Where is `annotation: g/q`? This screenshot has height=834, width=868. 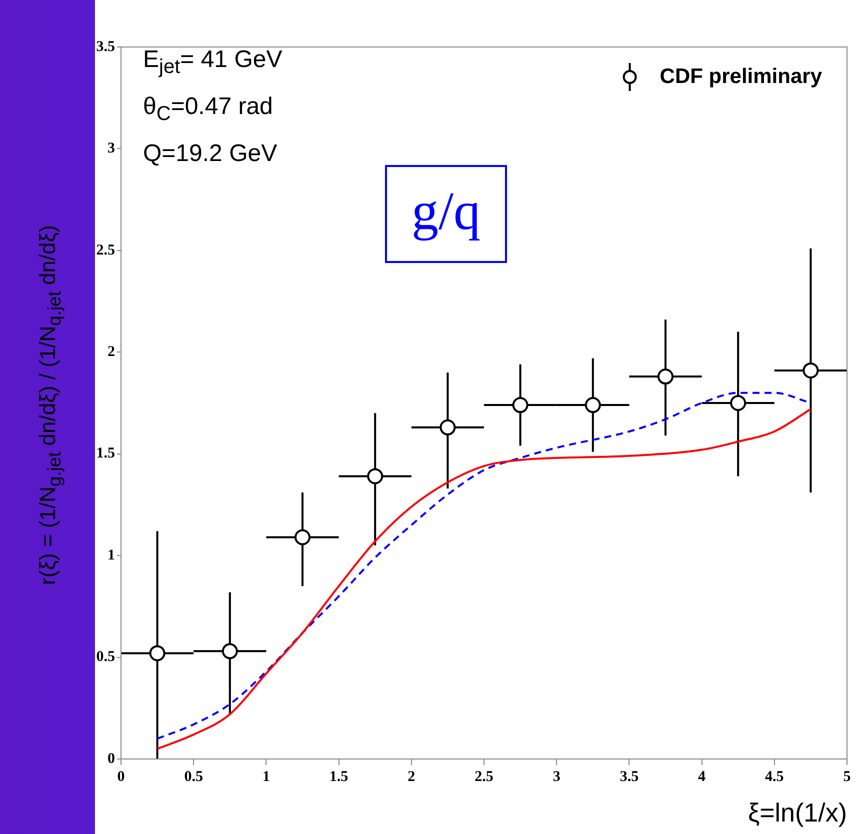 annotation: g/q is located at coordinates (446, 211).